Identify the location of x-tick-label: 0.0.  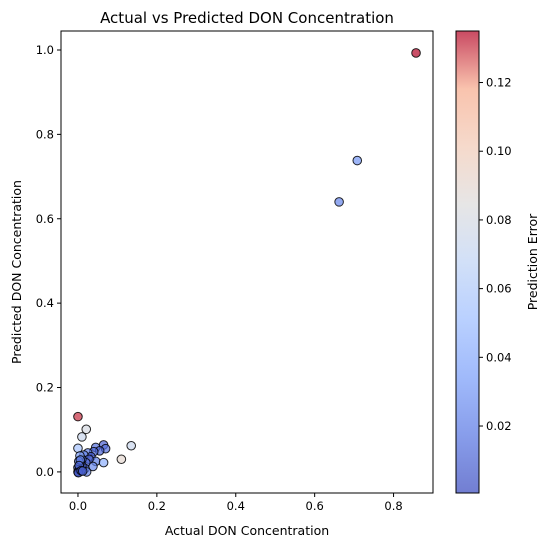
(78, 506).